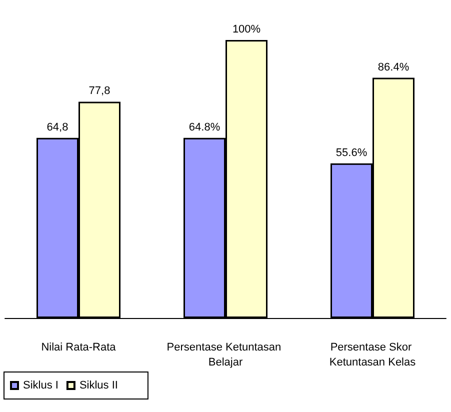 This screenshot has height=412, width=451. Describe the element at coordinates (246, 30) in the screenshot. I see `data-label: 100%` at that location.